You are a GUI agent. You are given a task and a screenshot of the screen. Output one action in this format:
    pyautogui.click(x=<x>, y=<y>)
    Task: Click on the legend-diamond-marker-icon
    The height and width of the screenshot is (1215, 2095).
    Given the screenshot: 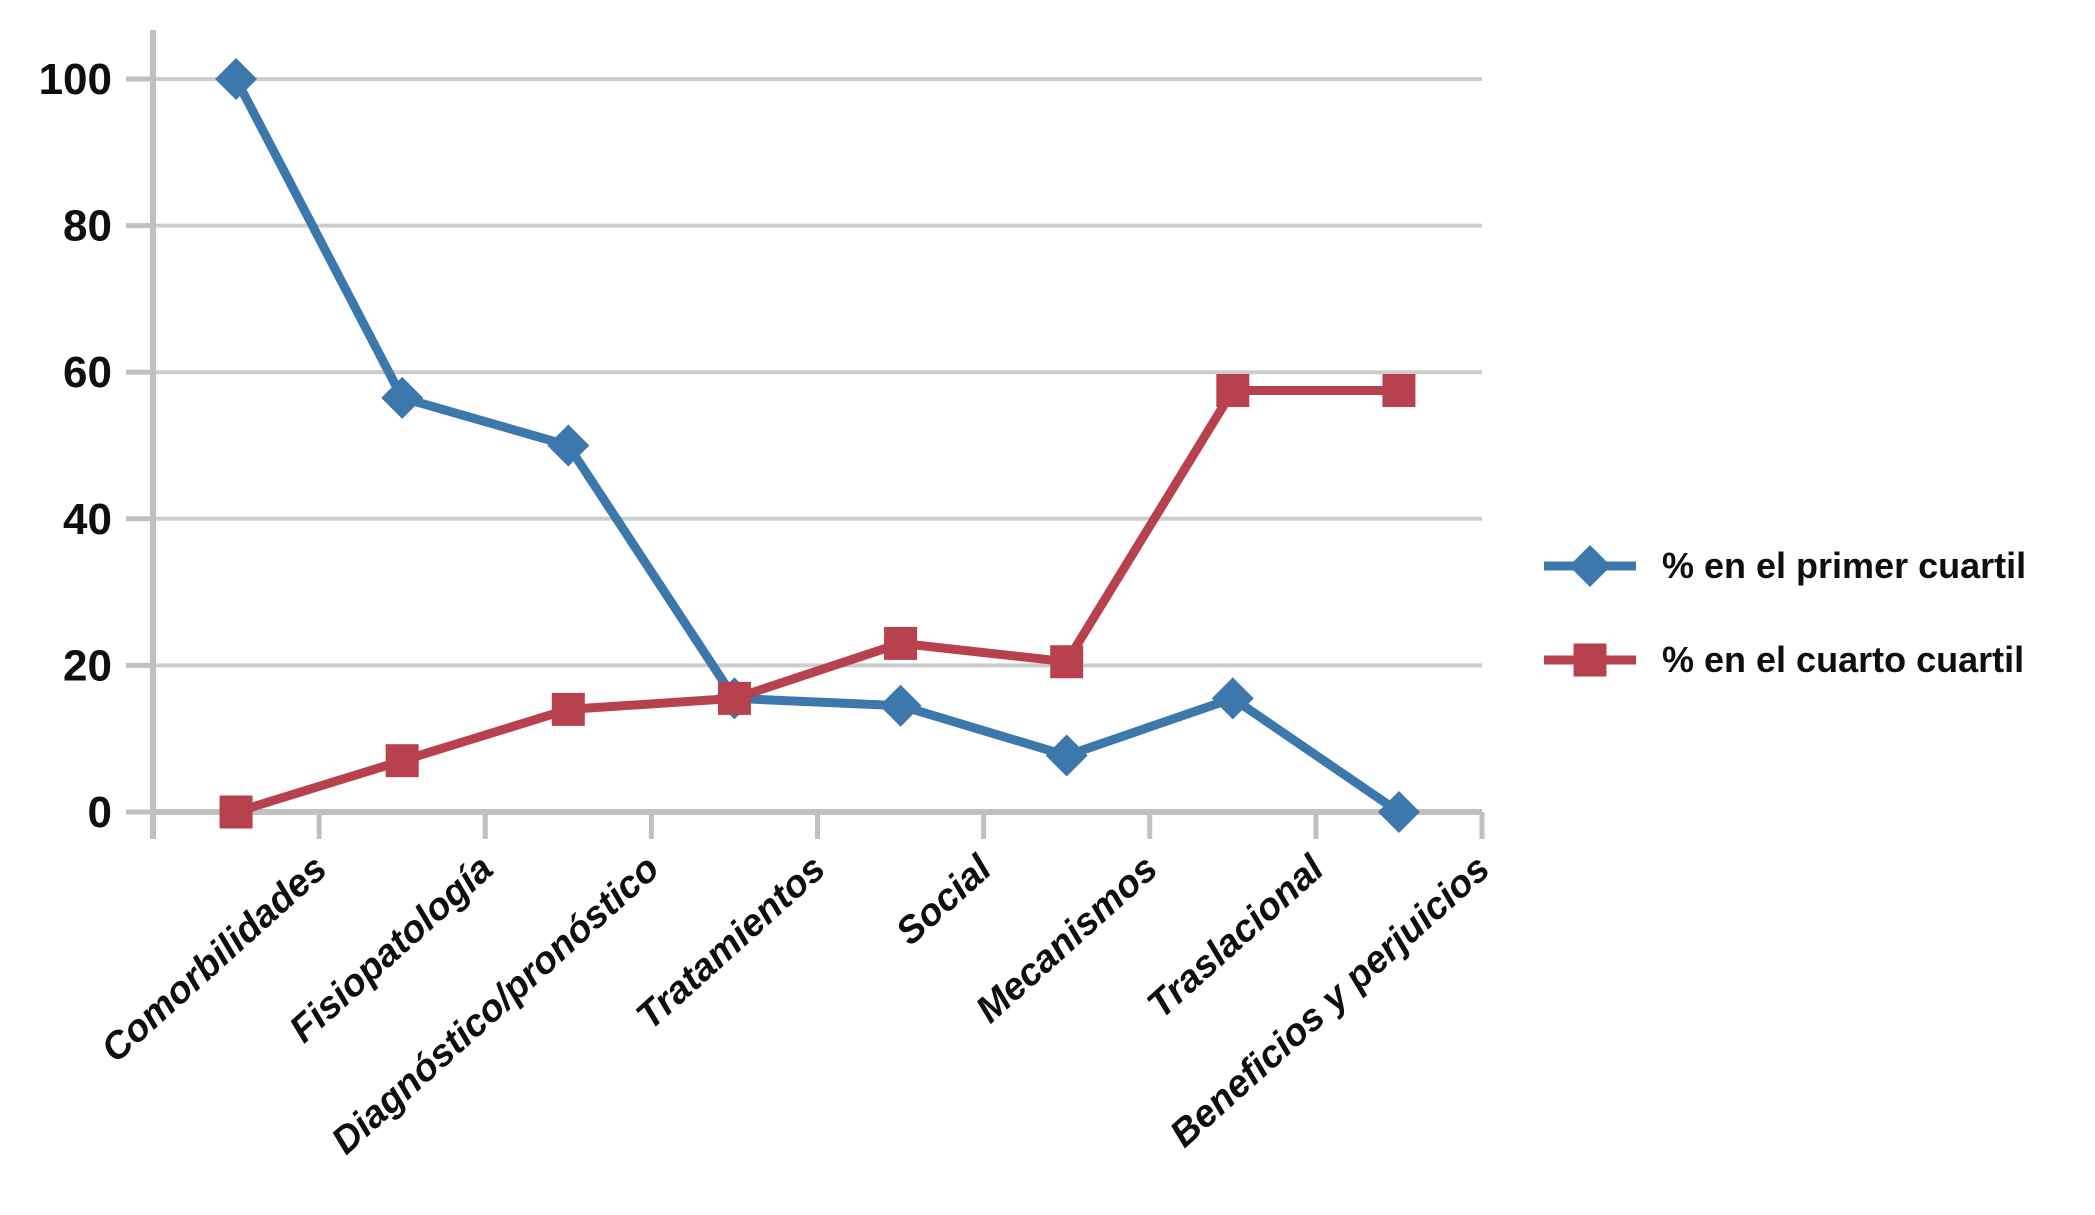 What is the action you would take?
    pyautogui.click(x=1590, y=566)
    